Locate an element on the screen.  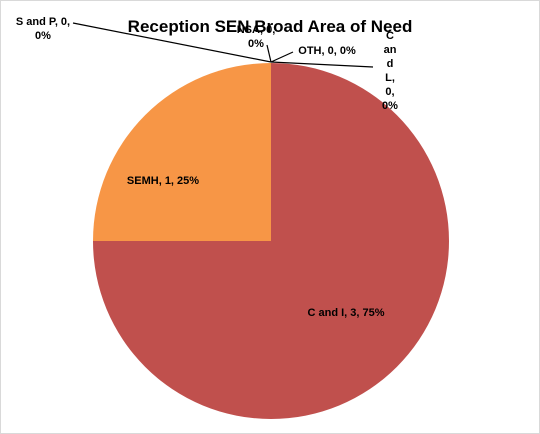
data-label: C and I, 3, 75% is located at coordinates (346, 313).